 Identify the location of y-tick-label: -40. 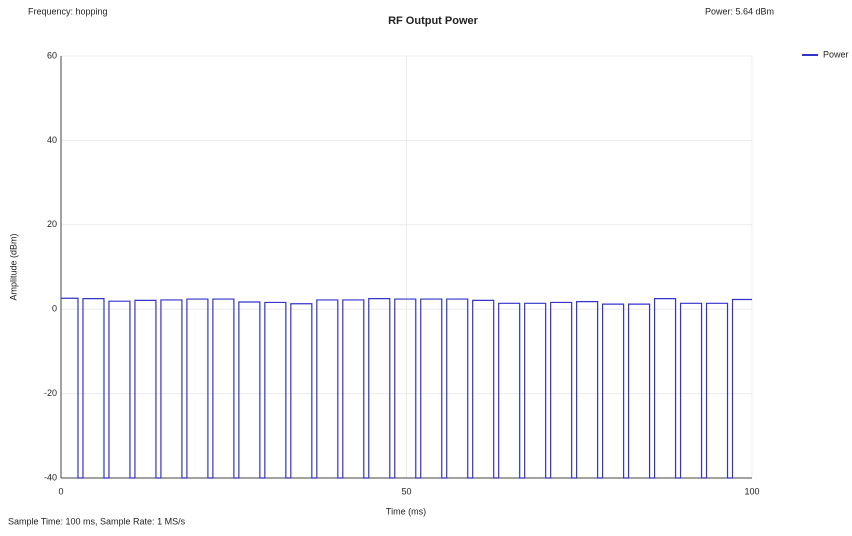
(50, 477).